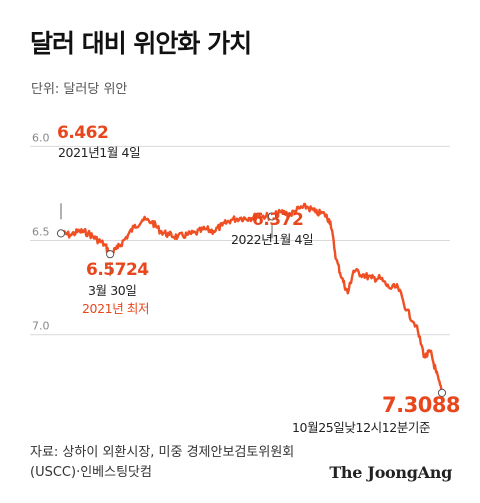  I want to click on chart-title: 달러 대비 위안화 가치, so click(141, 43).